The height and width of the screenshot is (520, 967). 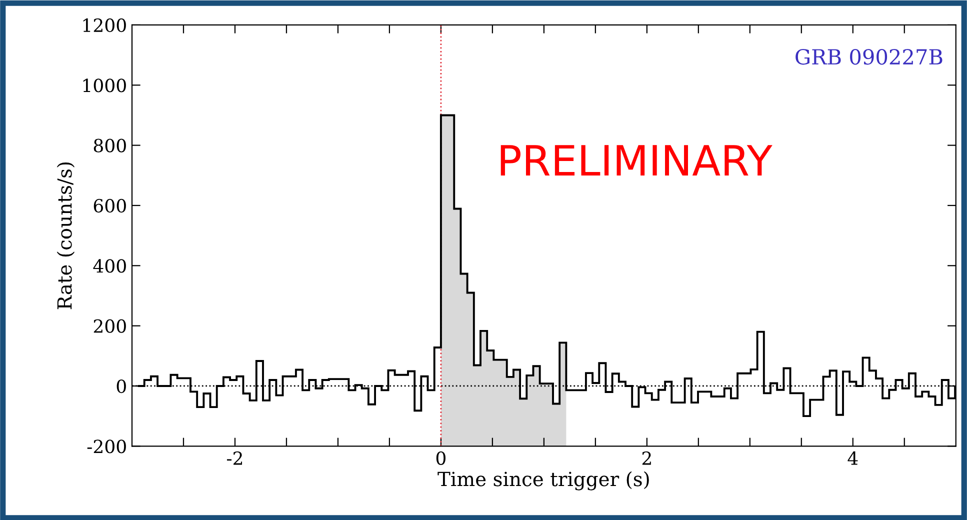 What do you see at coordinates (646, 458) in the screenshot?
I see `x-tick-label: 2` at bounding box center [646, 458].